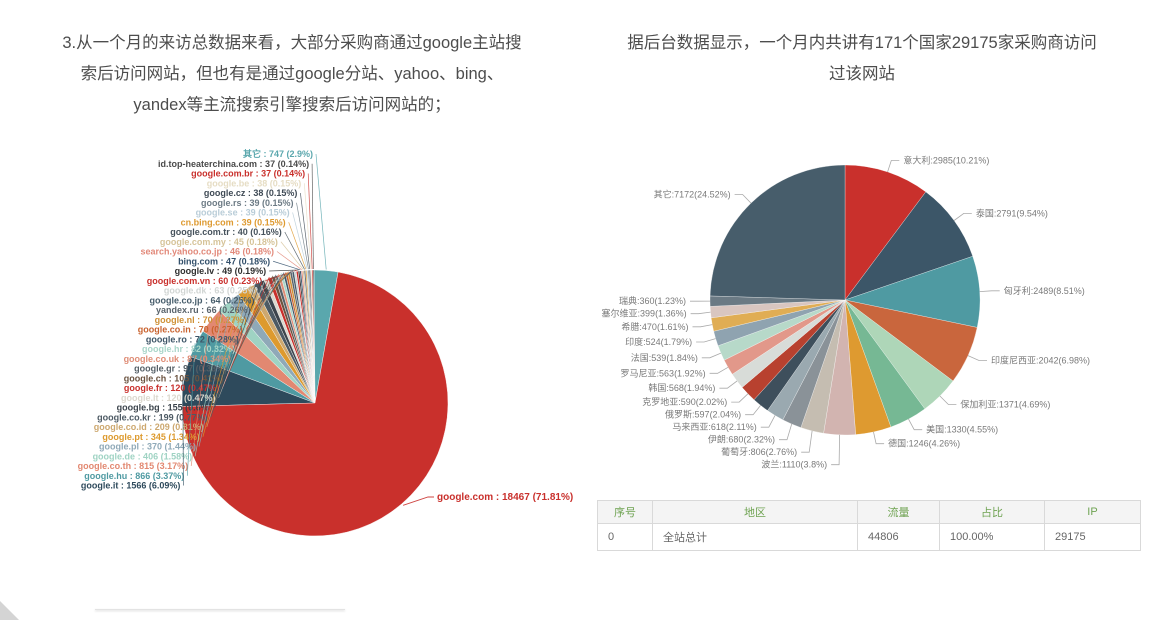  I want to click on slice-label: google.cz : 38 (0.15%), so click(251, 193).